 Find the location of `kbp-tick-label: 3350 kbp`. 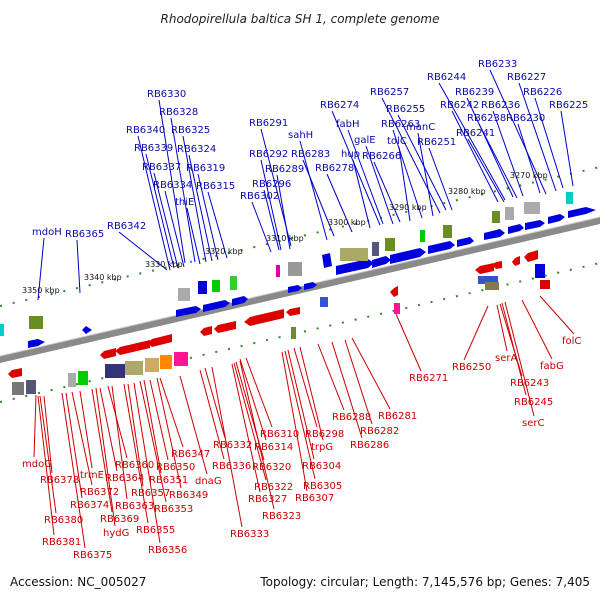

kbp-tick-label: 3350 kbp is located at coordinates (41, 290).